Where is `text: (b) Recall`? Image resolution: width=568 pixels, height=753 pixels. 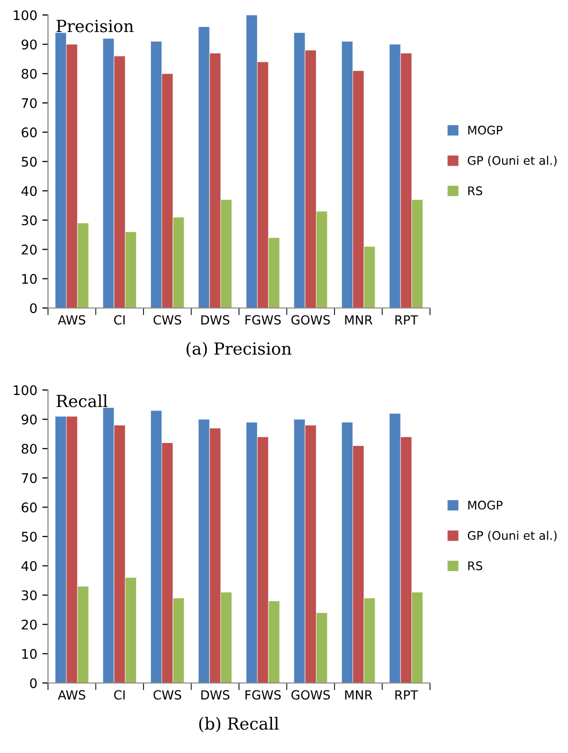
text: (b) Recall is located at coordinates (239, 724).